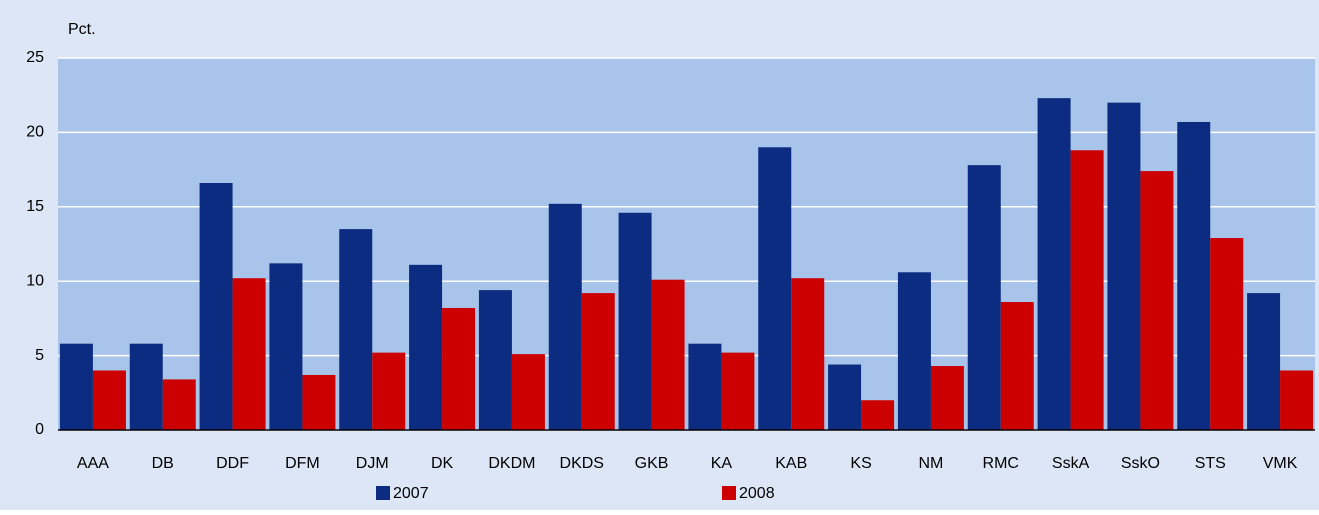  I want to click on y-axis-label: Pct., so click(82, 29).